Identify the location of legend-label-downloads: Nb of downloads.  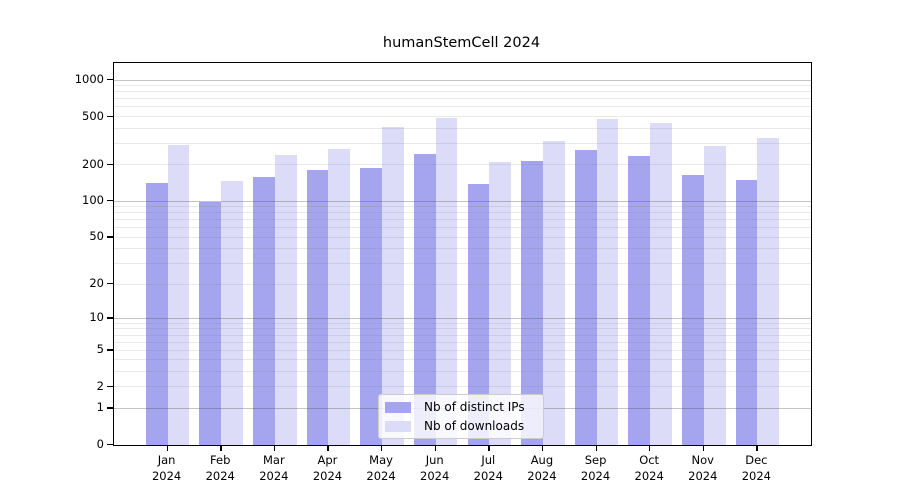
(474, 426).